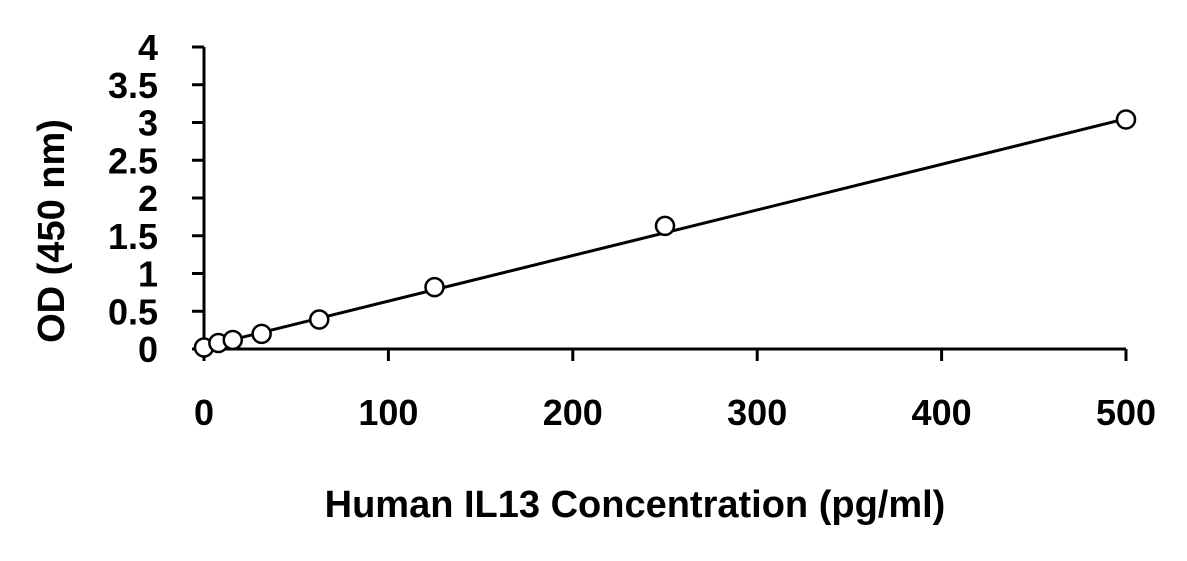  What do you see at coordinates (133, 85) in the screenshot?
I see `y-tick-label: 3.5` at bounding box center [133, 85].